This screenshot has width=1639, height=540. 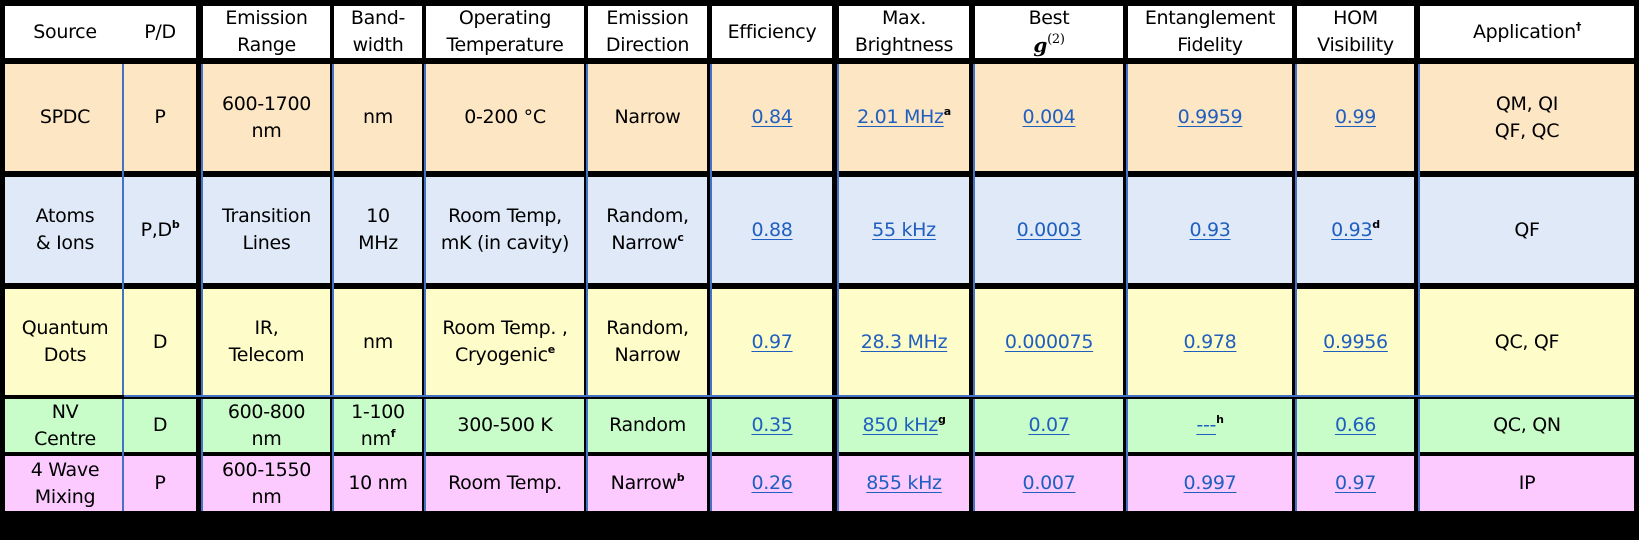 What do you see at coordinates (378, 439) in the screenshot?
I see `cell-line: nmf` at bounding box center [378, 439].